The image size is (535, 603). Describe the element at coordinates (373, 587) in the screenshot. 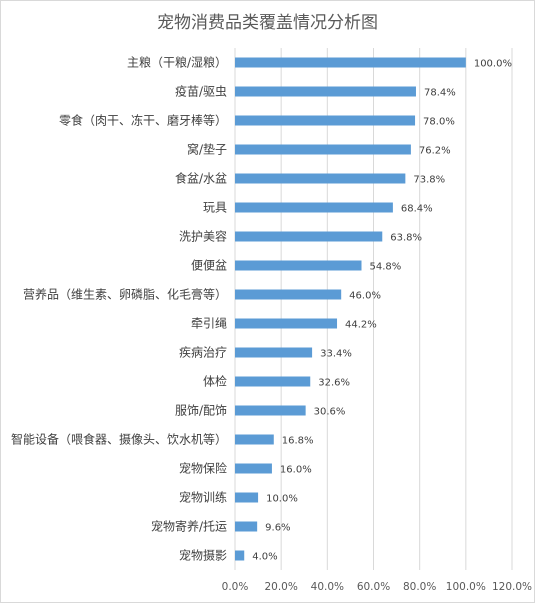

I see `x-tick-label: 60.0%` at that location.